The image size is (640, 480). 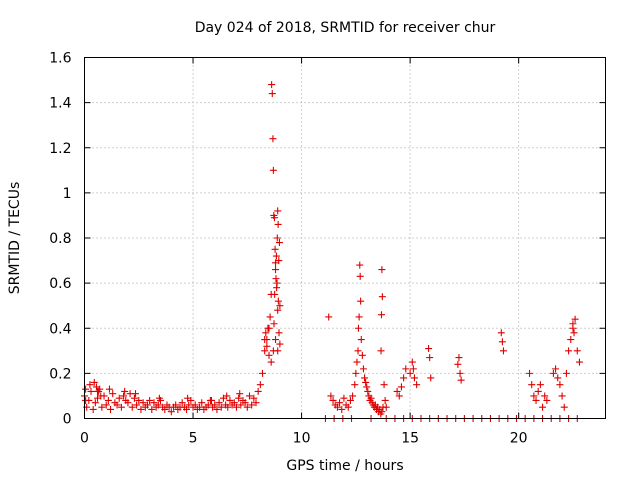 I want to click on x-tick-label: 5, so click(x=193, y=439).